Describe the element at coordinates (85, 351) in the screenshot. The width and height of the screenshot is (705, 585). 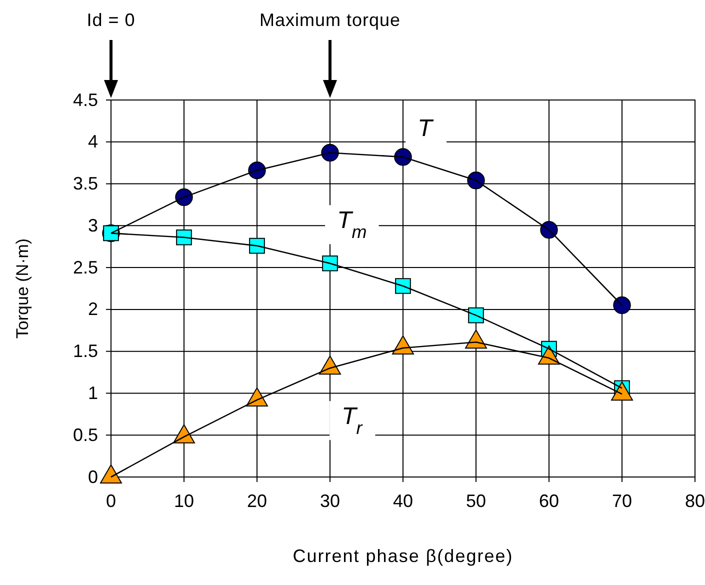
I see `y-tick-label: 1.5` at that location.